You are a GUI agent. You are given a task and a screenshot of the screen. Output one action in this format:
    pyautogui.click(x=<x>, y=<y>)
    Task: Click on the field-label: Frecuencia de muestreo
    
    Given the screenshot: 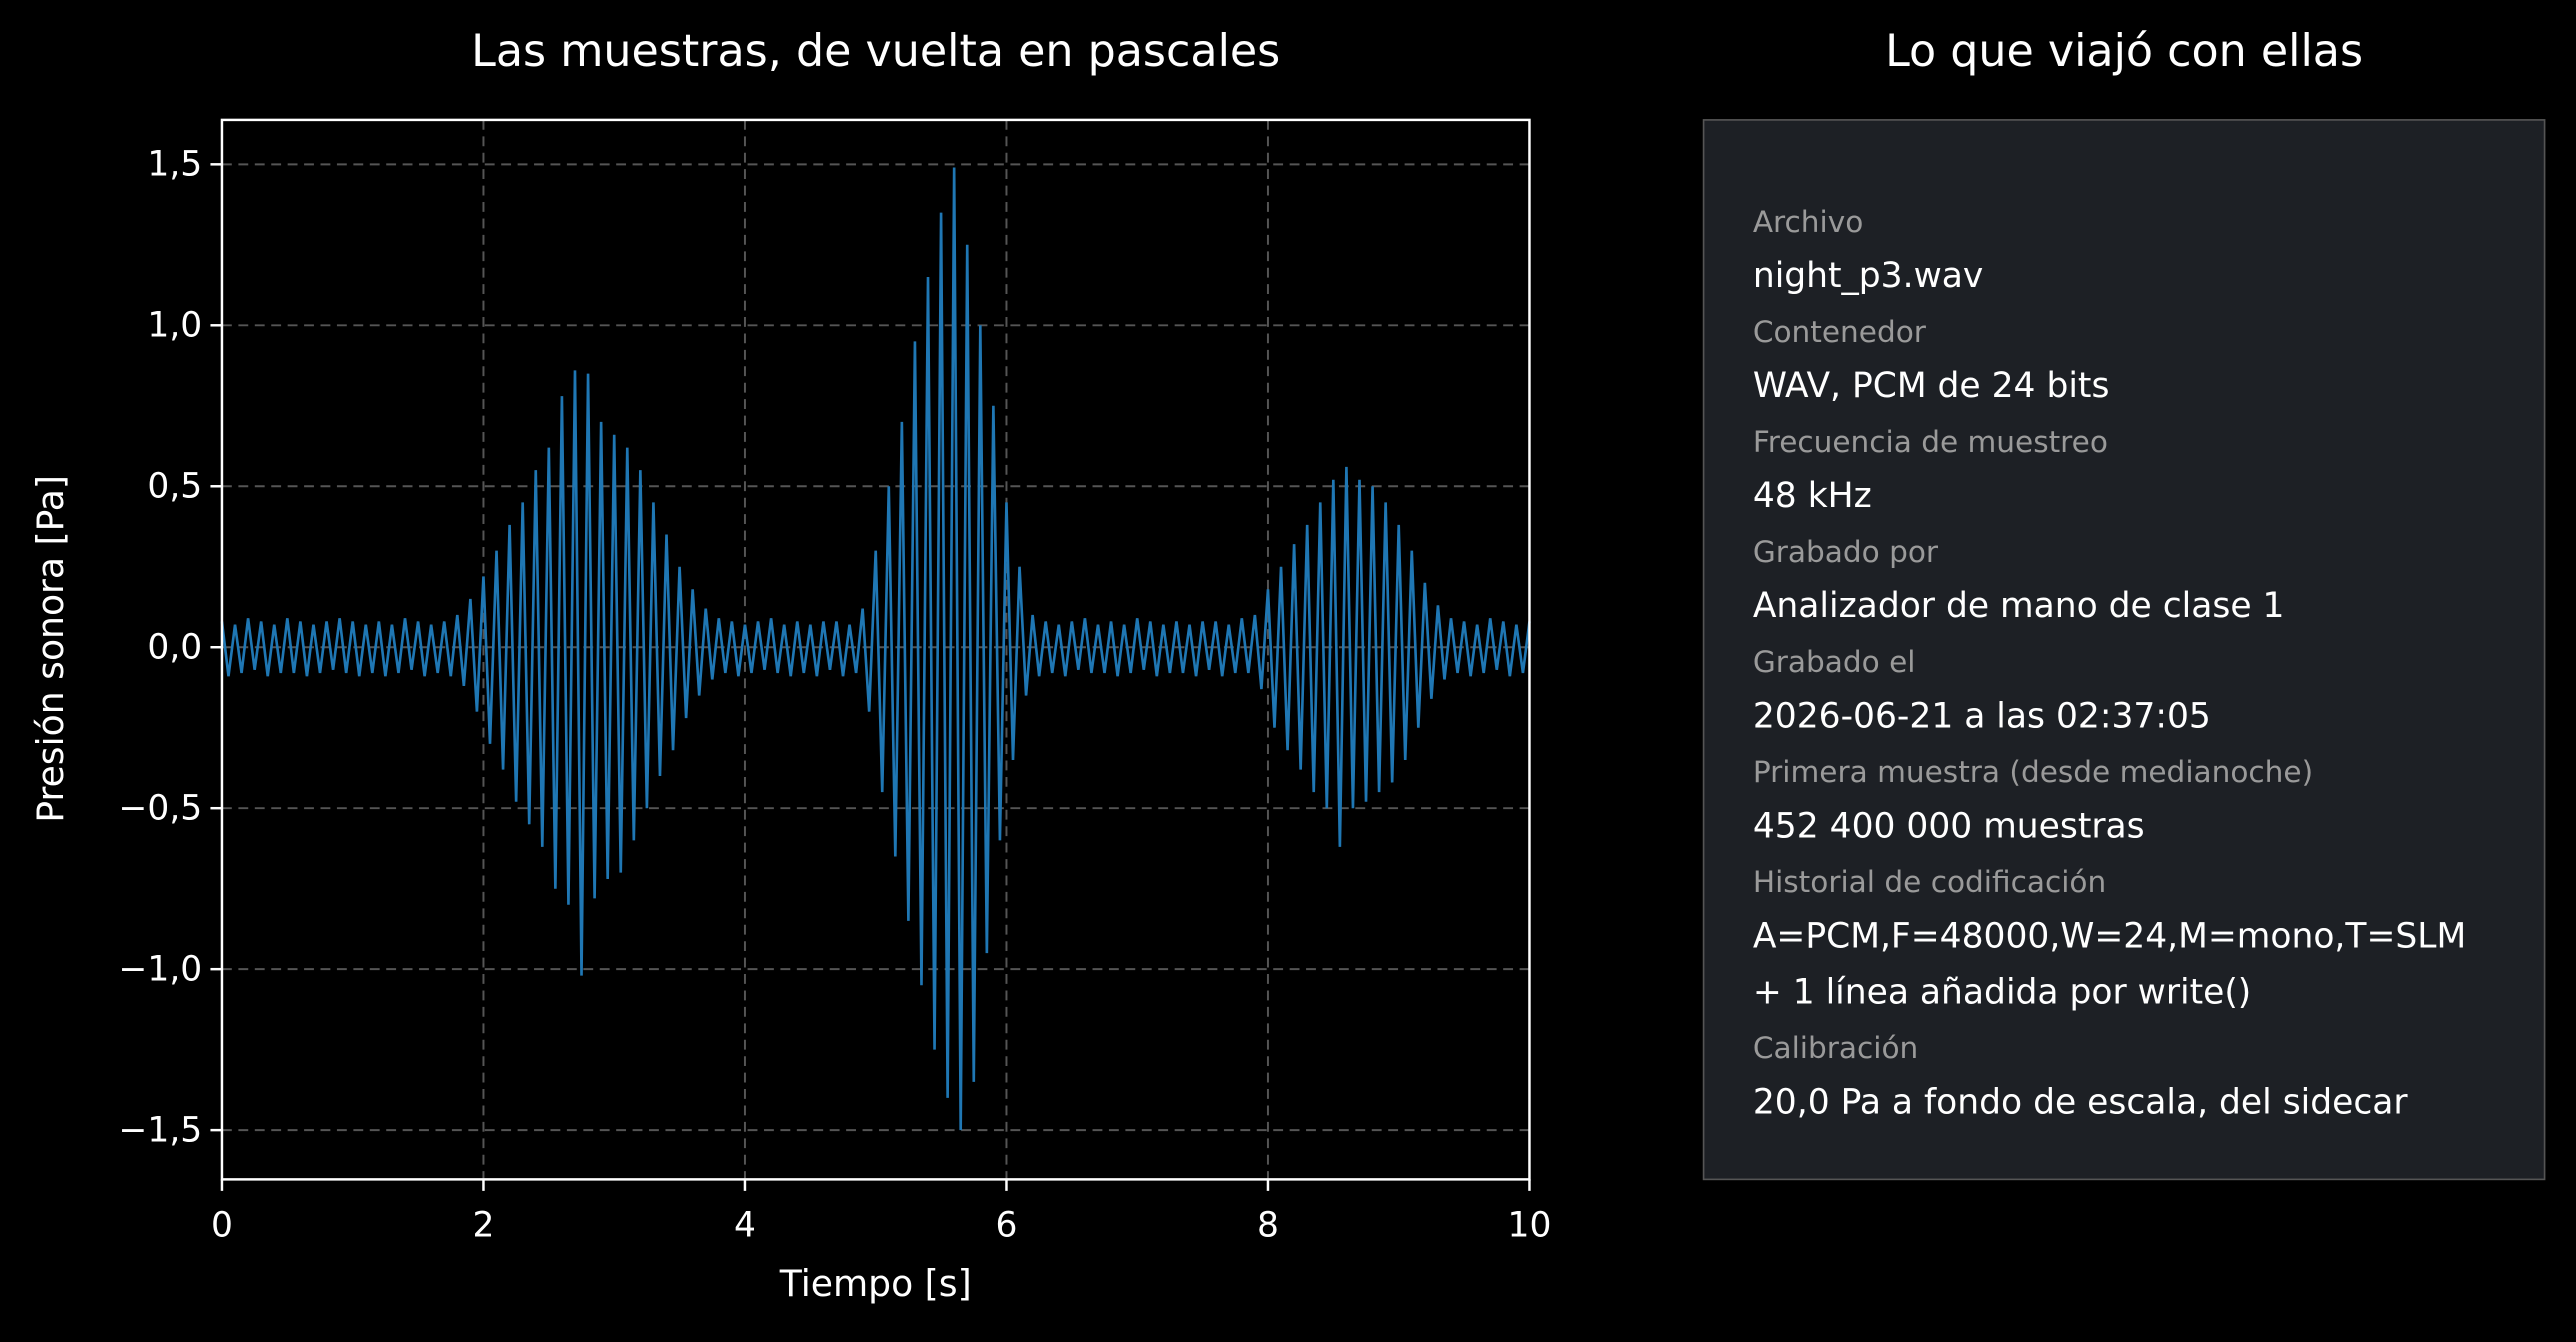 What is the action you would take?
    pyautogui.click(x=1930, y=442)
    